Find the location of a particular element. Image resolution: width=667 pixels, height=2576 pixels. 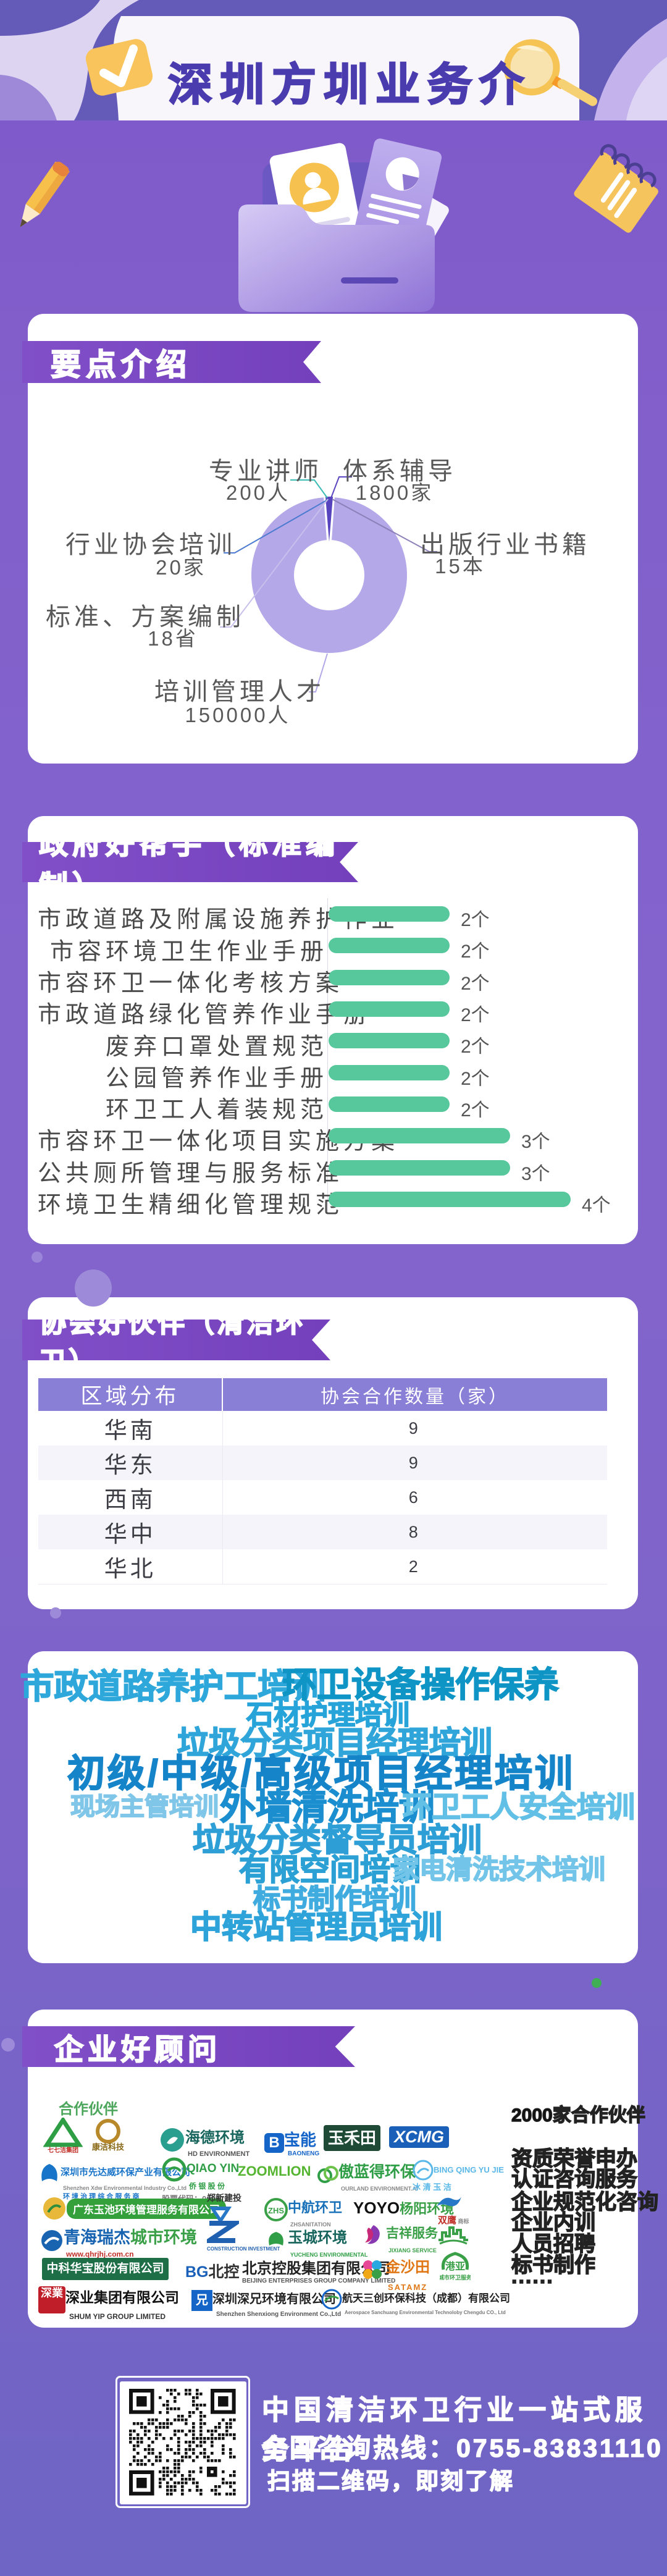

svg-text: 七七洁集团 is located at coordinates (63, 2149).